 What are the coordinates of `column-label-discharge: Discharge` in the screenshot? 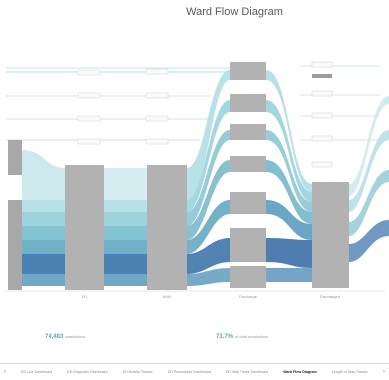 It's located at (247, 296).